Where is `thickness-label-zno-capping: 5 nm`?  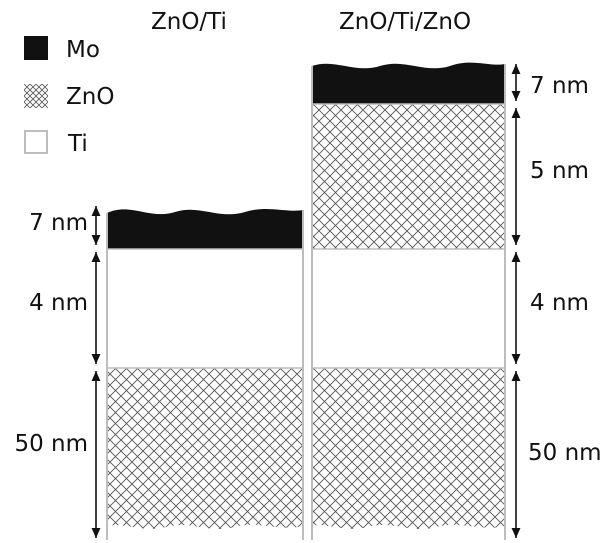 thickness-label-zno-capping: 5 nm is located at coordinates (559, 171).